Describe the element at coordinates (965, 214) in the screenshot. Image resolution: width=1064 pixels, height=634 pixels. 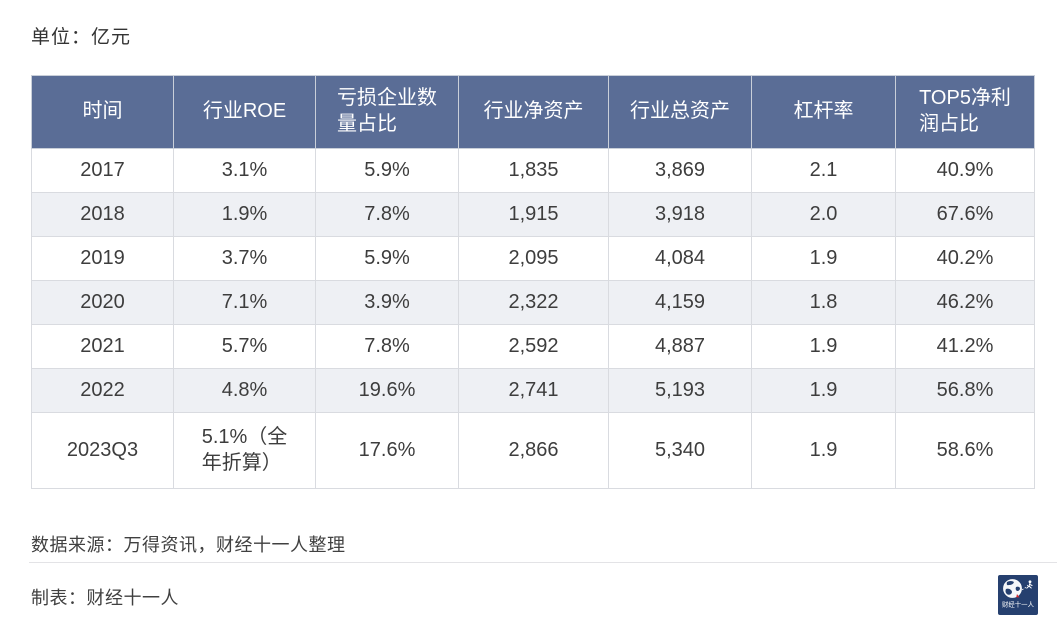
I see `table-cell: 67.6%` at that location.